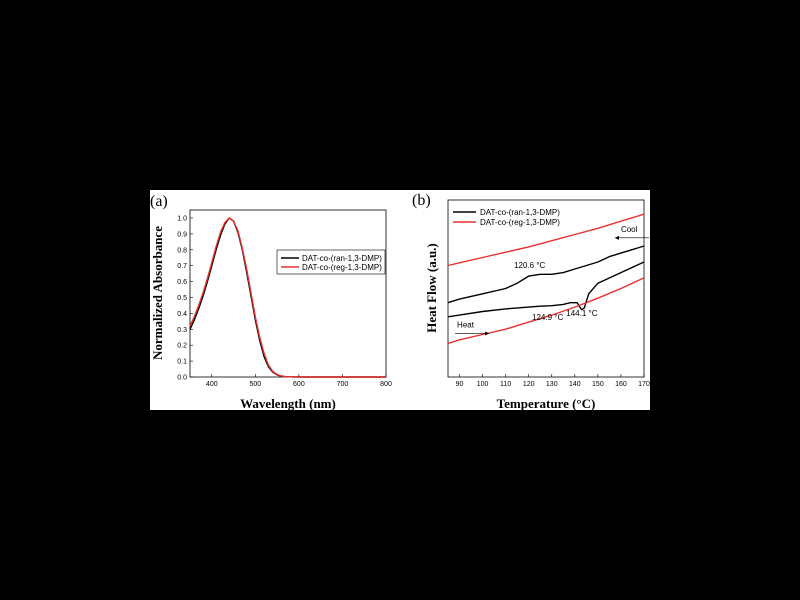  I want to click on legend-label-reg-a: DAT-co-(reg-1,3-DMP), so click(342, 267).